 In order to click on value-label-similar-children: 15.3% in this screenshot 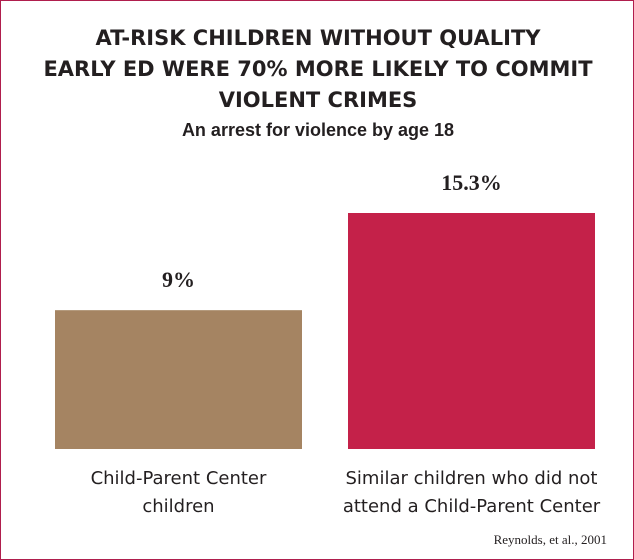, I will do `click(471, 182)`.